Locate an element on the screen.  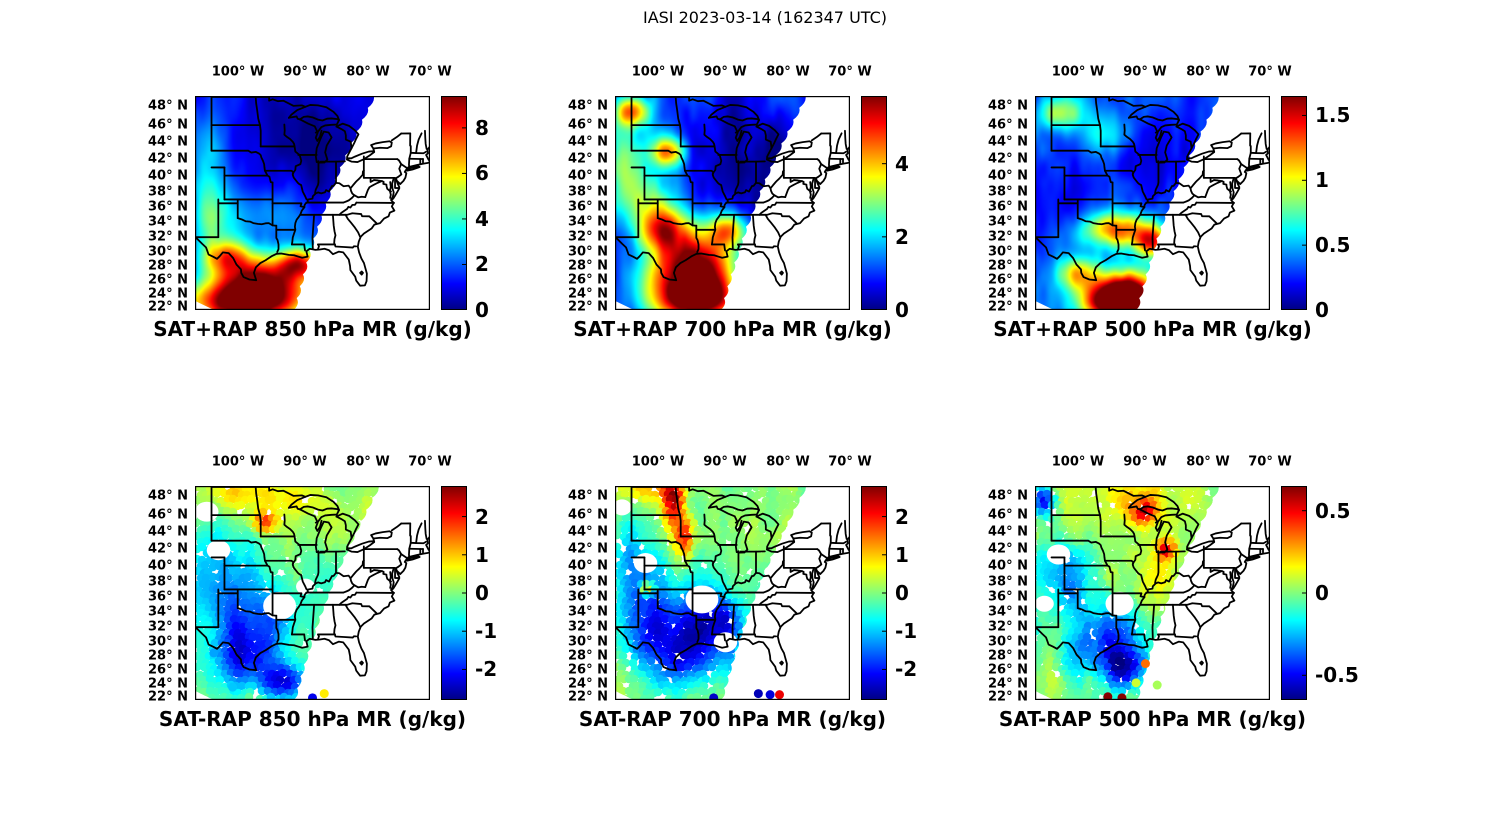
colorbar-tick-label: 4 is located at coordinates (482, 218).